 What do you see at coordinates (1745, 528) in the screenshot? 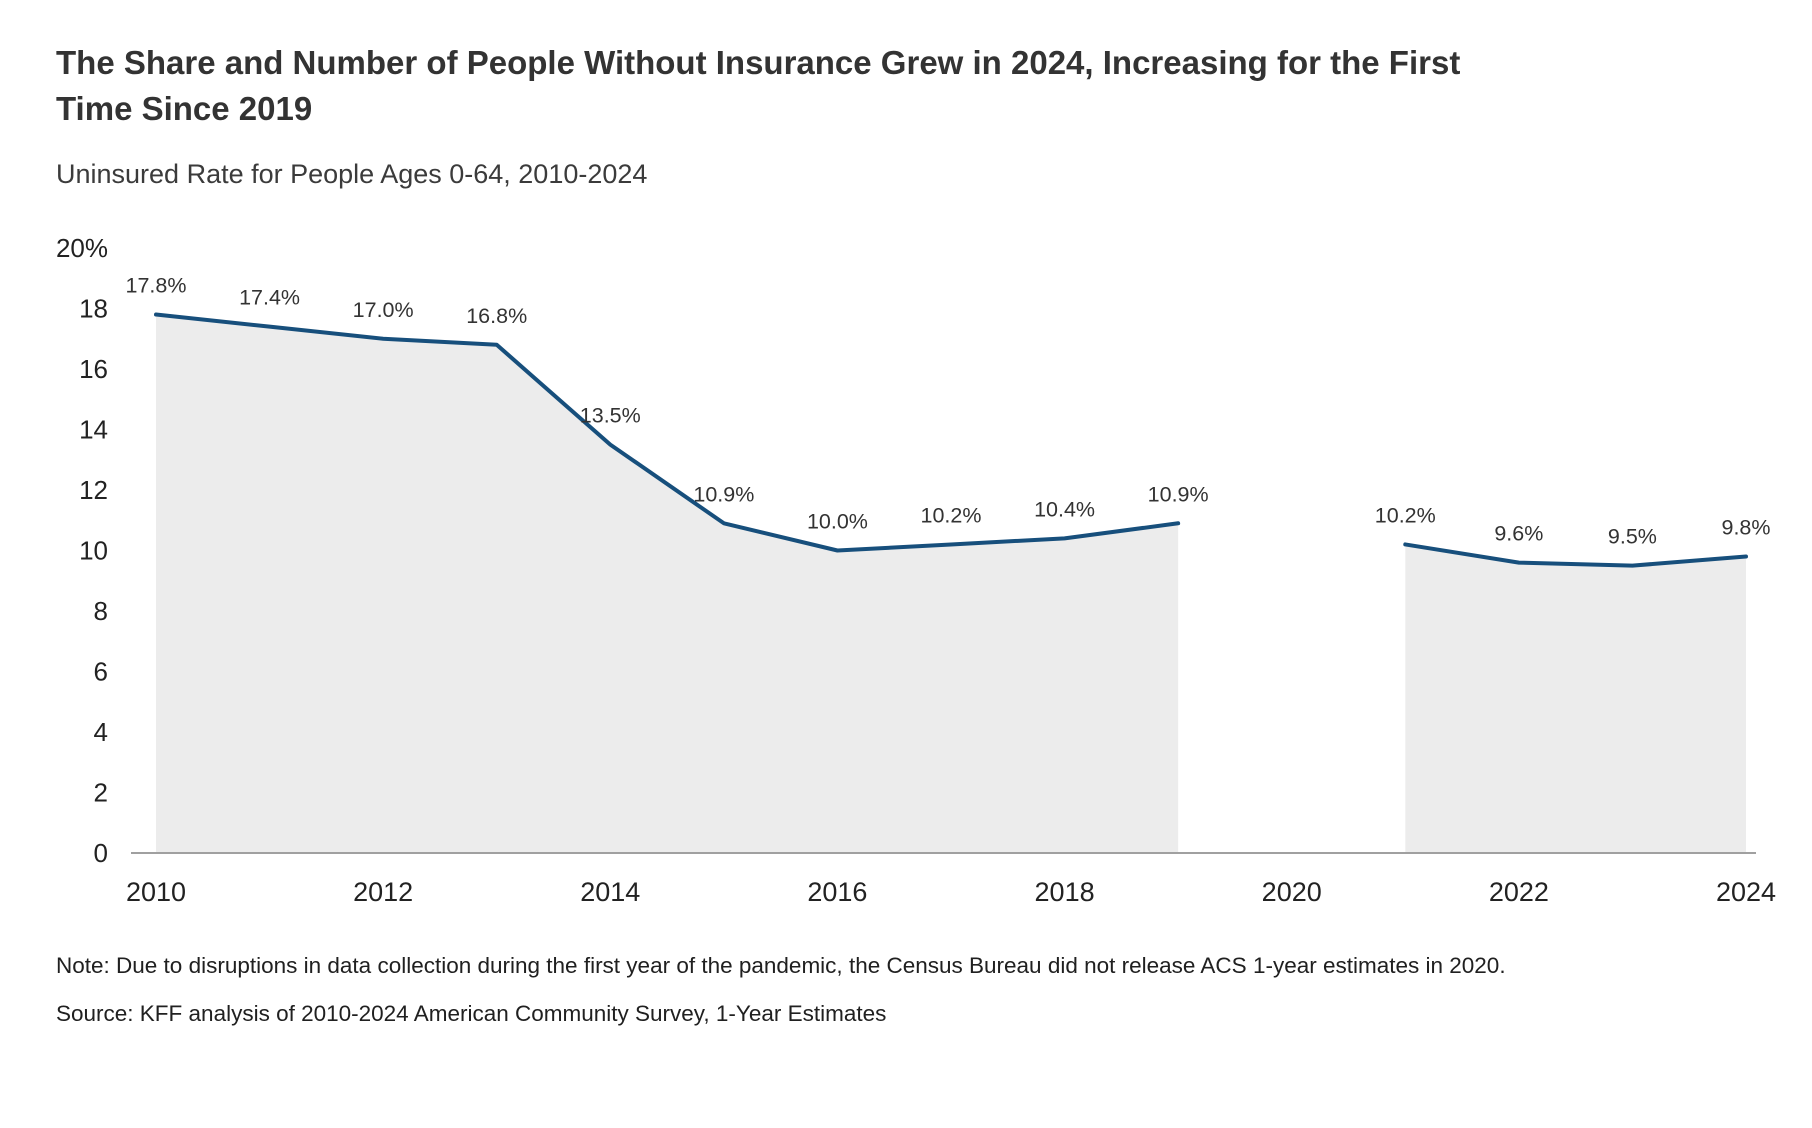
I see `data-point-label: 9.8%` at bounding box center [1745, 528].